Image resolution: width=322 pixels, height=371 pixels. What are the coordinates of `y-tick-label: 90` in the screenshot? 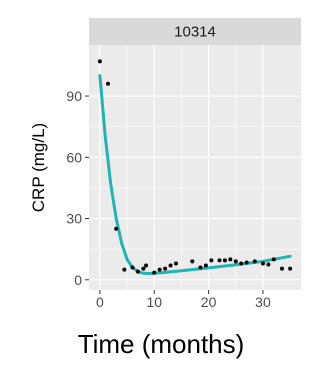 It's located at (74, 96).